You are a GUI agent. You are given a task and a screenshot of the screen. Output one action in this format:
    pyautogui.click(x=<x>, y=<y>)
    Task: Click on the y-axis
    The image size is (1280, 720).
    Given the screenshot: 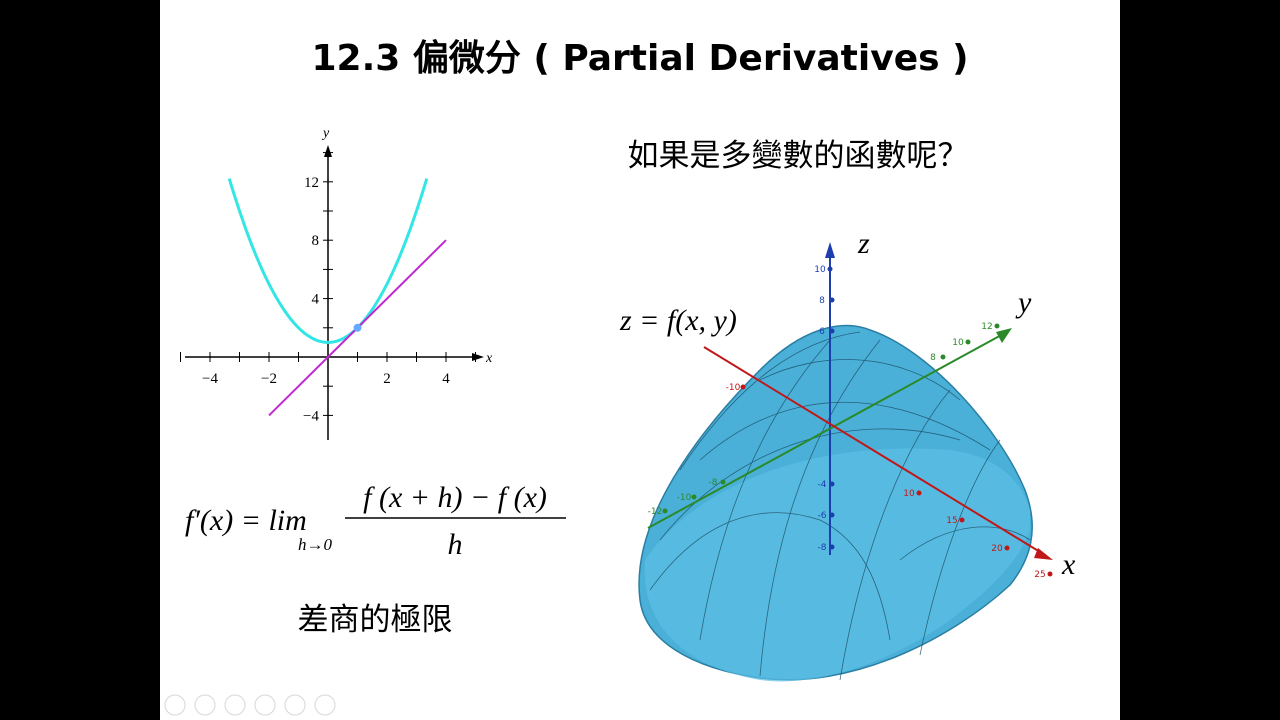 What is the action you would take?
    pyautogui.click(x=826, y=430)
    